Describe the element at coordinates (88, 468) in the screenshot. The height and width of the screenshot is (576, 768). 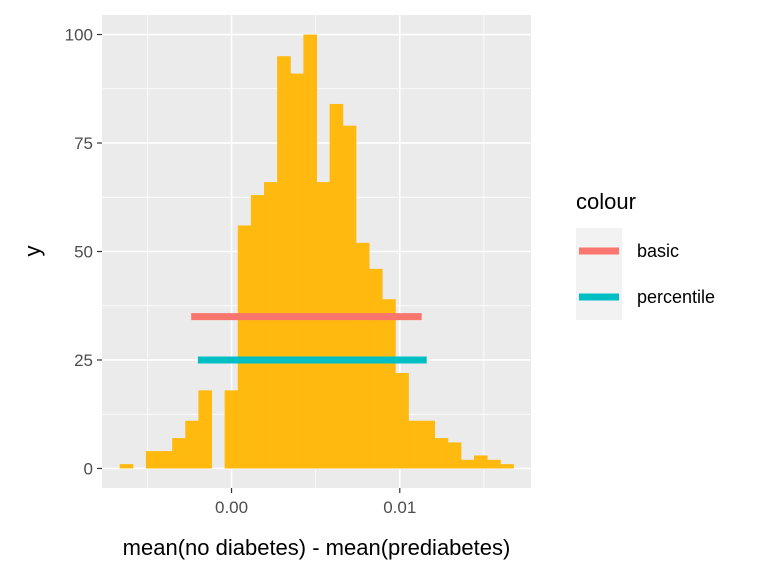
I see `y-tick-label: 0` at that location.